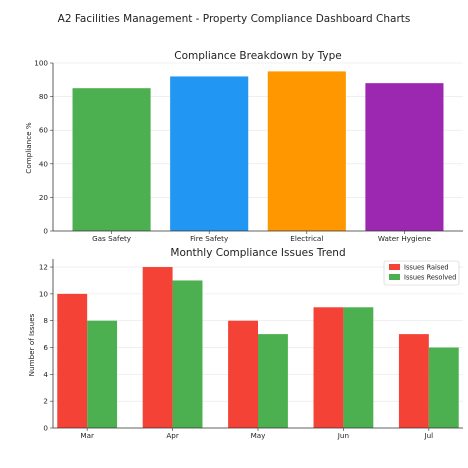 This screenshot has height=468, width=468. Describe the element at coordinates (43, 147) in the screenshot. I see `chart1-y-ticks: 0 20 40 60 80 100` at that location.